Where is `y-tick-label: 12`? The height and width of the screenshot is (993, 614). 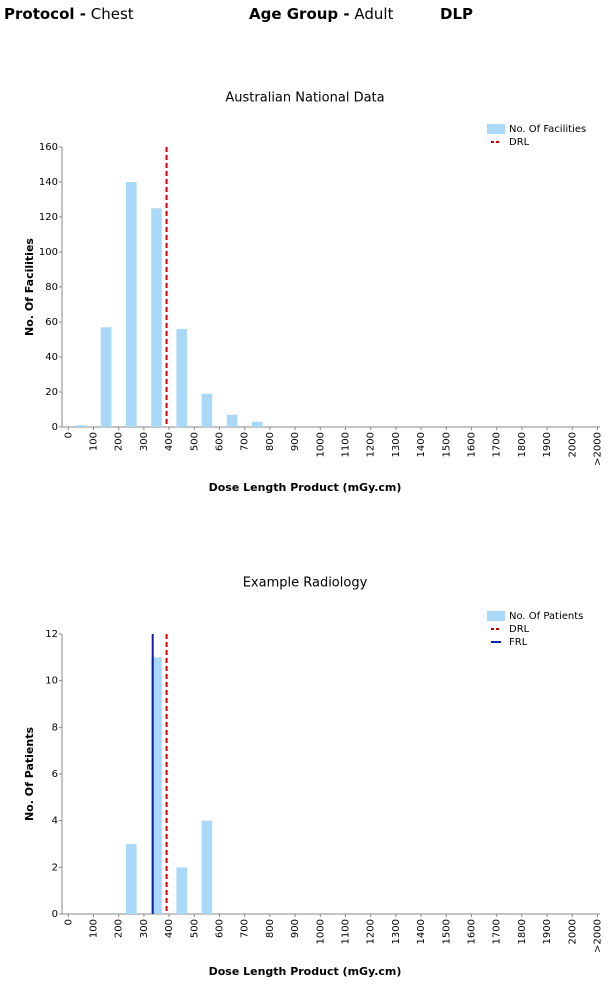
y-tick-label: 12 is located at coordinates (51, 634).